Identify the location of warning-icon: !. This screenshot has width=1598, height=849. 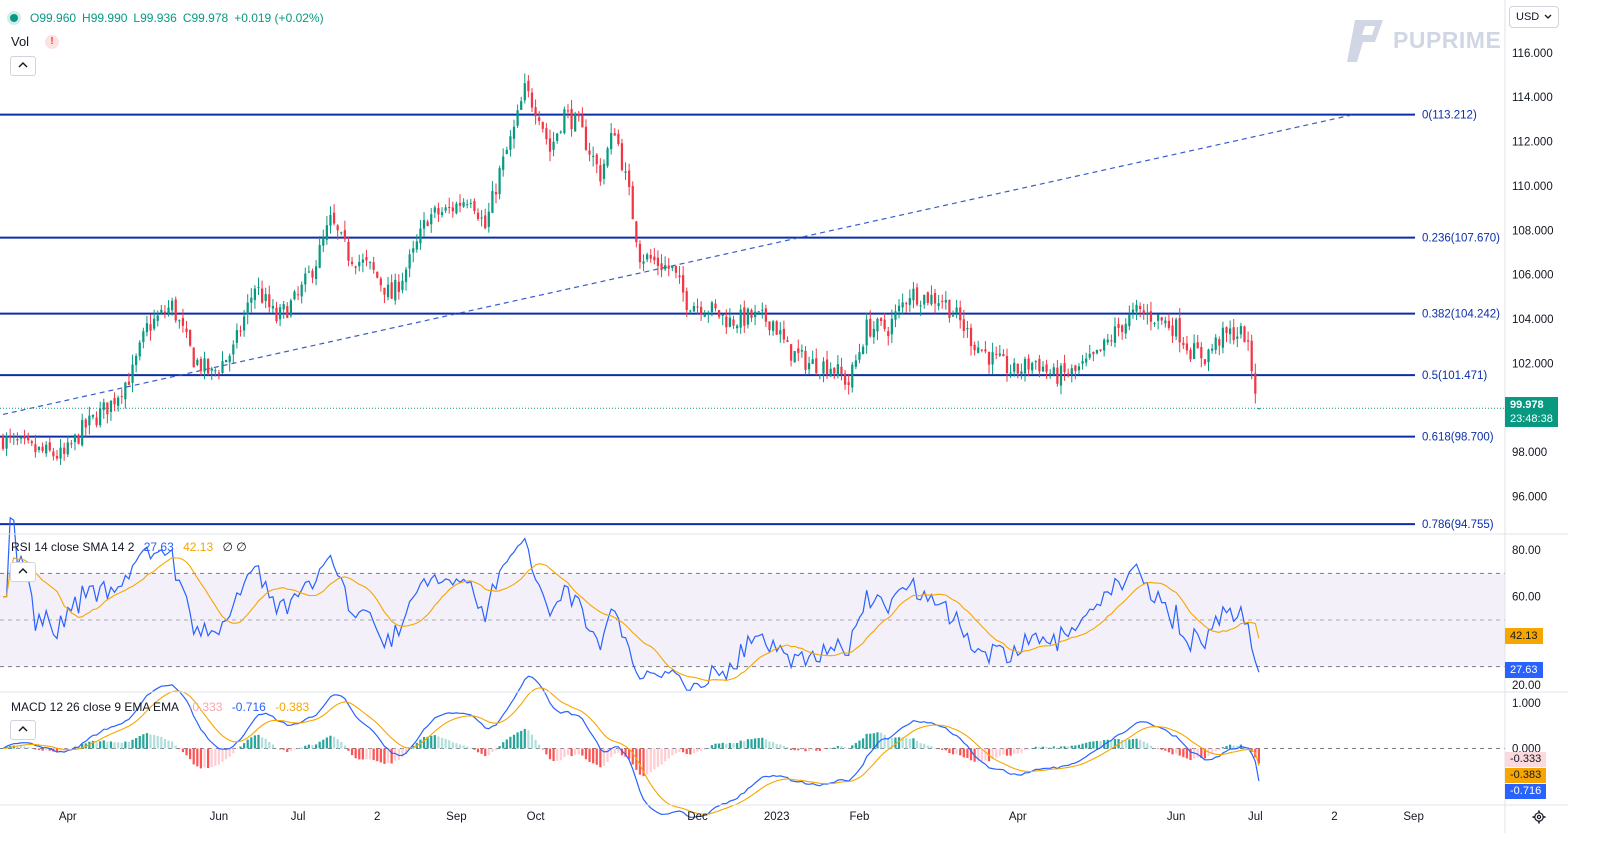
(52, 41).